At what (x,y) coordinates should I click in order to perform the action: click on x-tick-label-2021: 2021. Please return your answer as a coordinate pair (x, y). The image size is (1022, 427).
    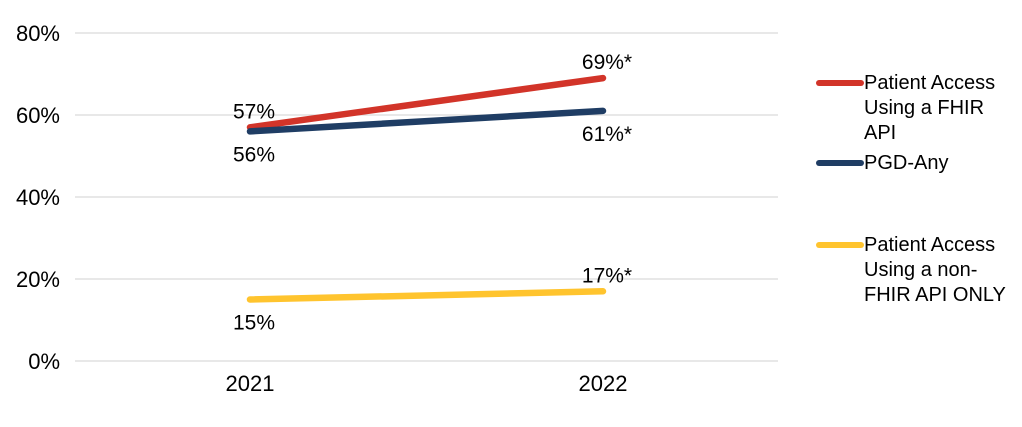
    Looking at the image, I should click on (250, 383).